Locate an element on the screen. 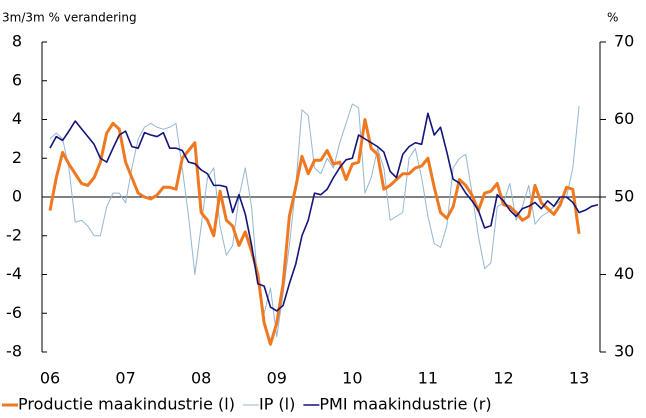 The width and height of the screenshot is (646, 418). x-tick-label: 11 is located at coordinates (428, 378).